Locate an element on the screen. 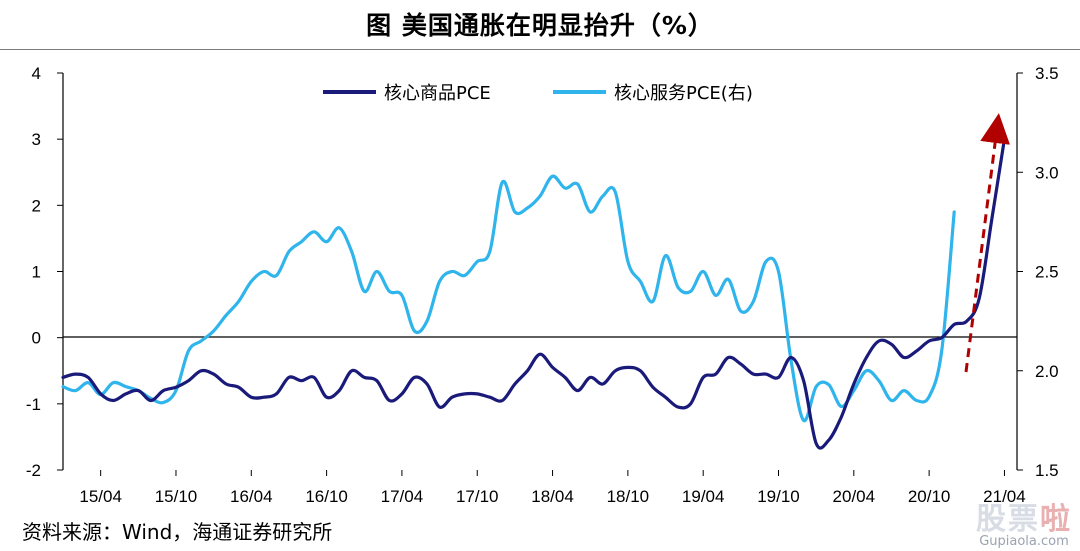  right-tick-label: 2.5 is located at coordinates (1047, 272).